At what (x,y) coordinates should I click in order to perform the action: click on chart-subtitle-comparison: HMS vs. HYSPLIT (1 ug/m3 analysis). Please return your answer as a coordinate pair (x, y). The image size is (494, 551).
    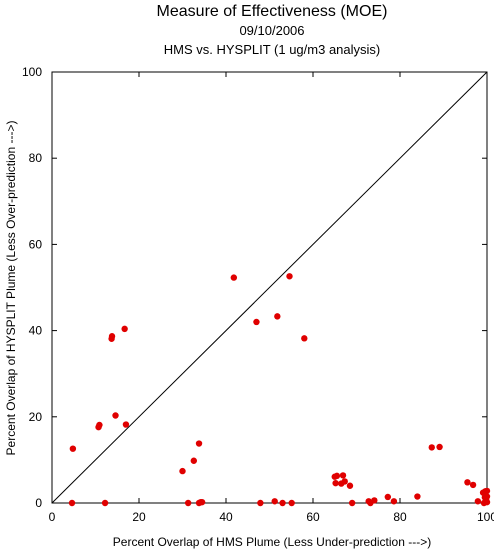
    Looking at the image, I should click on (272, 49).